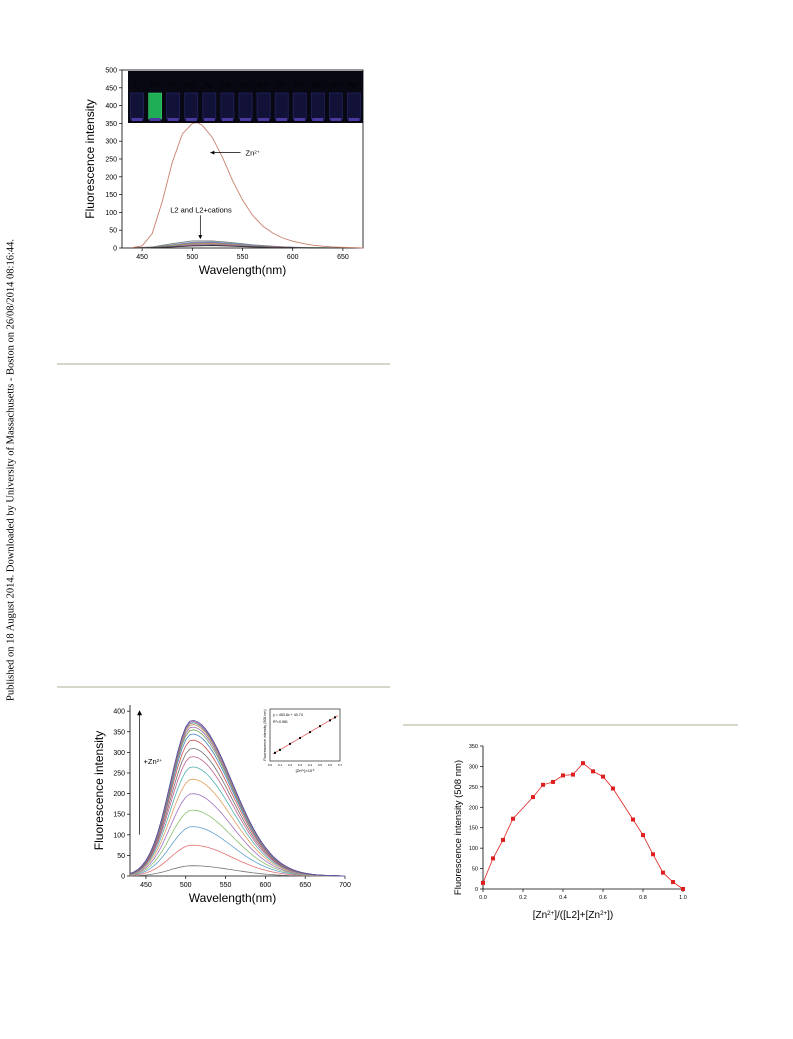 This screenshot has height=1039, width=793. What do you see at coordinates (119, 753) in the screenshot?
I see `y-tick-label: 300` at bounding box center [119, 753].